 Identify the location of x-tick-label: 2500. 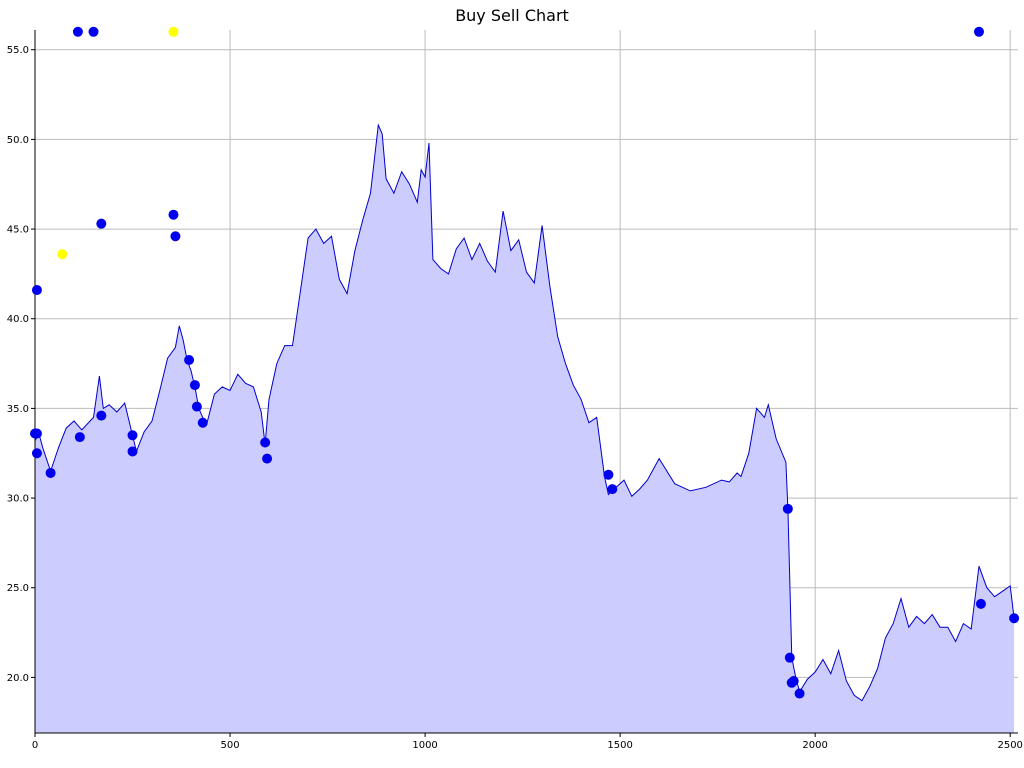
(1009, 745).